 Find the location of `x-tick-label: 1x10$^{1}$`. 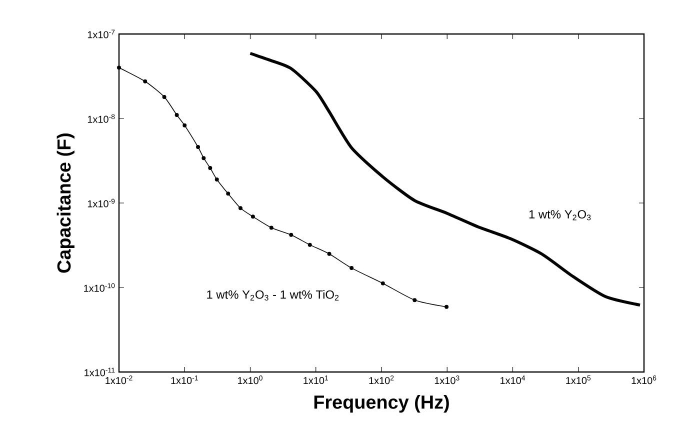

x-tick-label: 1x10$^{1}$ is located at coordinates (316, 380).